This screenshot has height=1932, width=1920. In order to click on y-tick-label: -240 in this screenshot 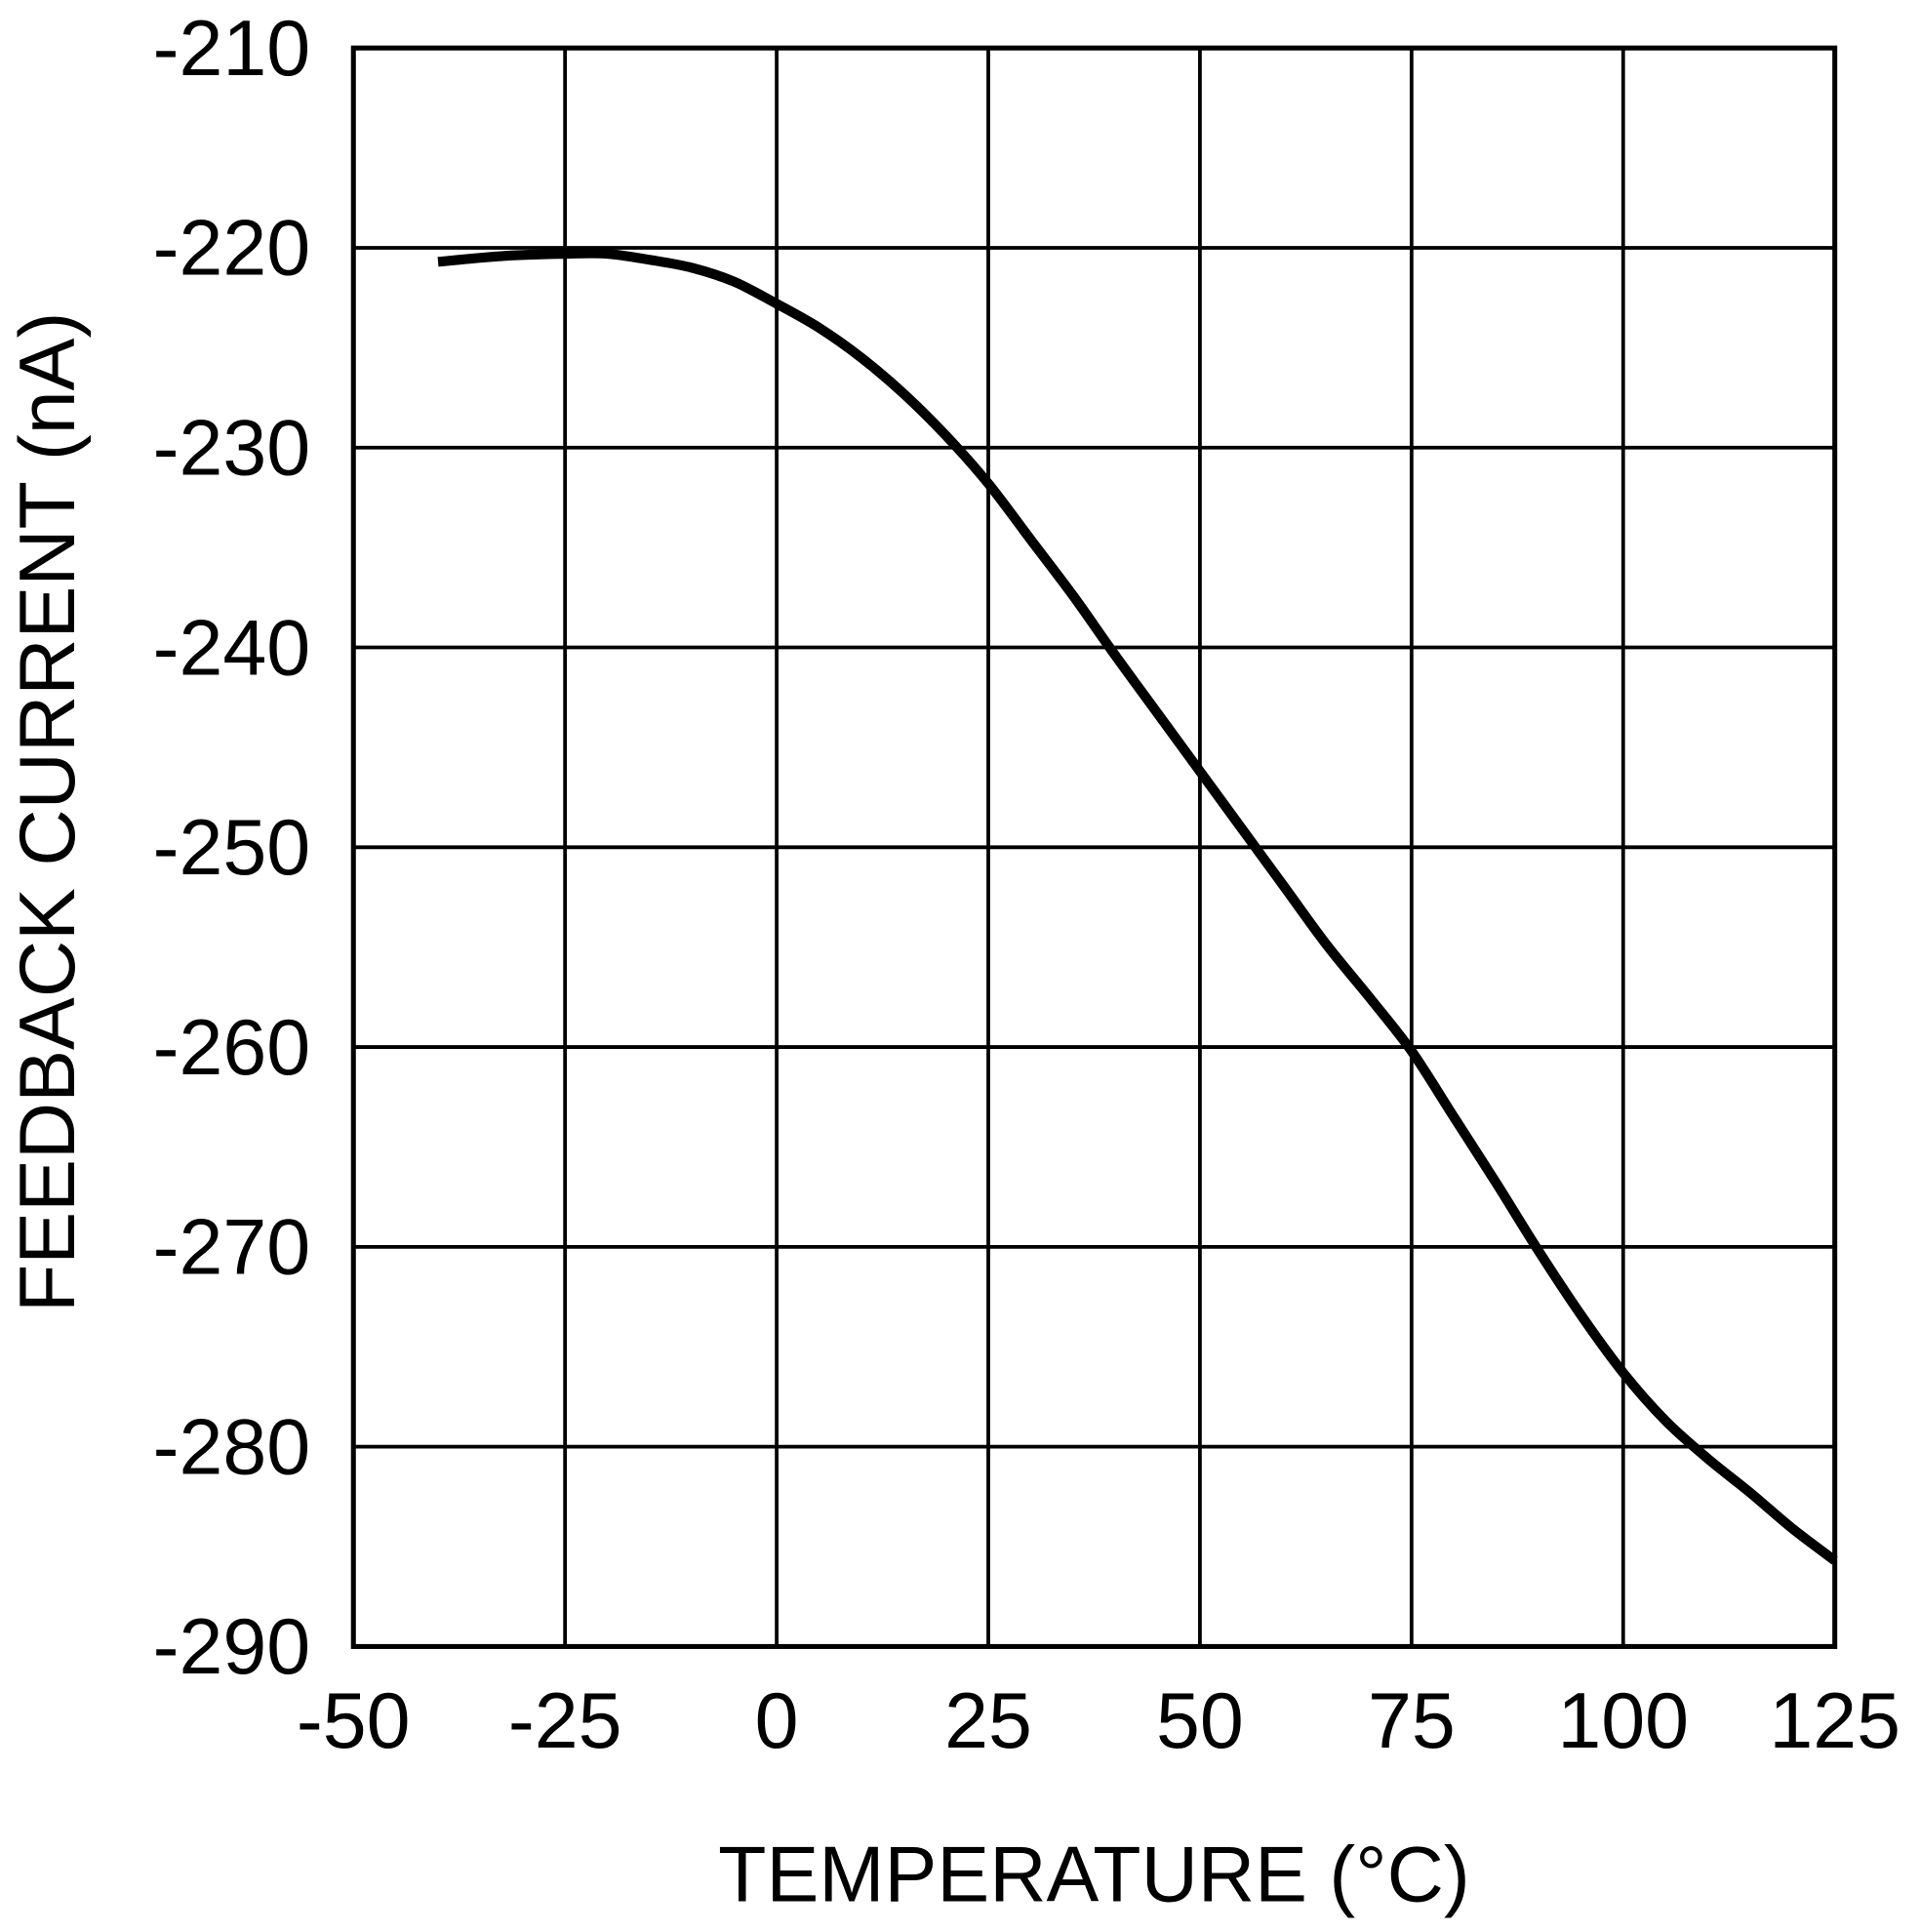, I will do `click(232, 648)`.